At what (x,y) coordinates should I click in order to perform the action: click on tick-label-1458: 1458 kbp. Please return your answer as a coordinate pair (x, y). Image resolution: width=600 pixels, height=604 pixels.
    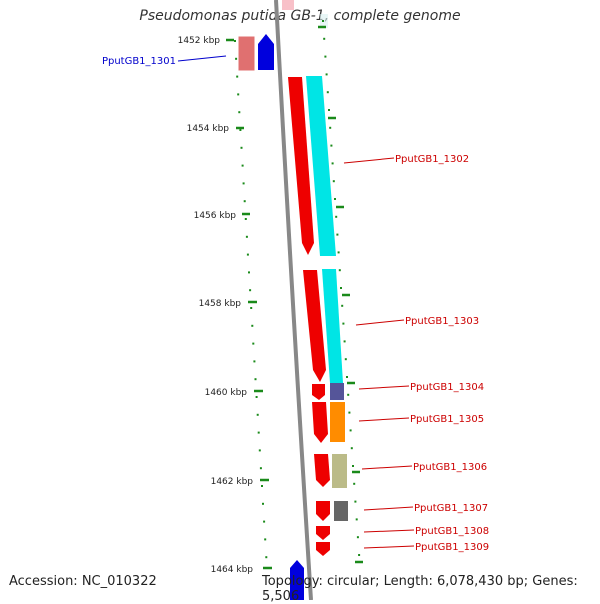
    Looking at the image, I should click on (220, 304).